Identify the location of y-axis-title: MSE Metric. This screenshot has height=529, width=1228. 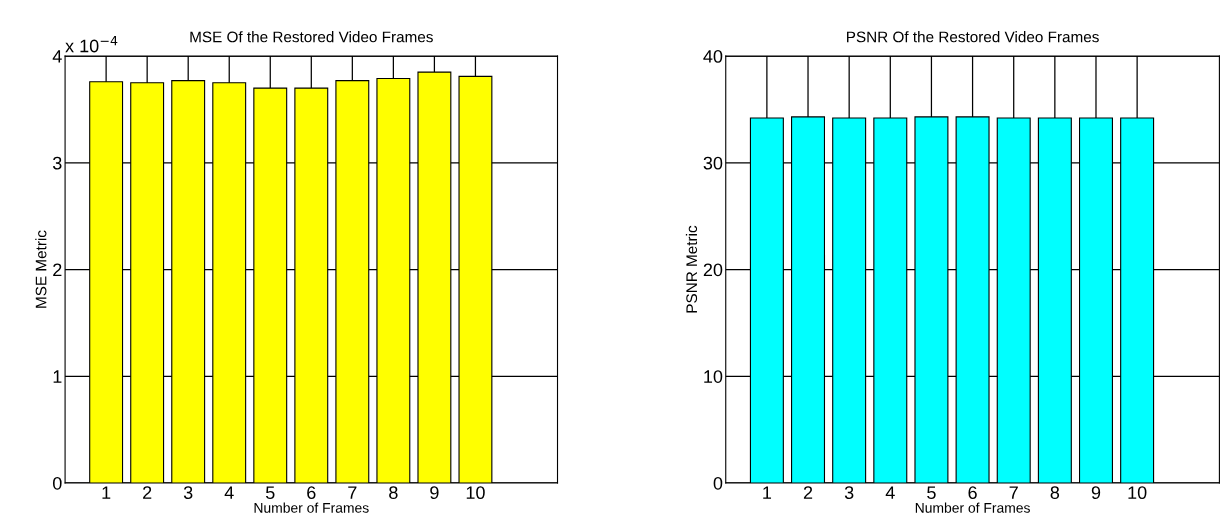
(41, 269).